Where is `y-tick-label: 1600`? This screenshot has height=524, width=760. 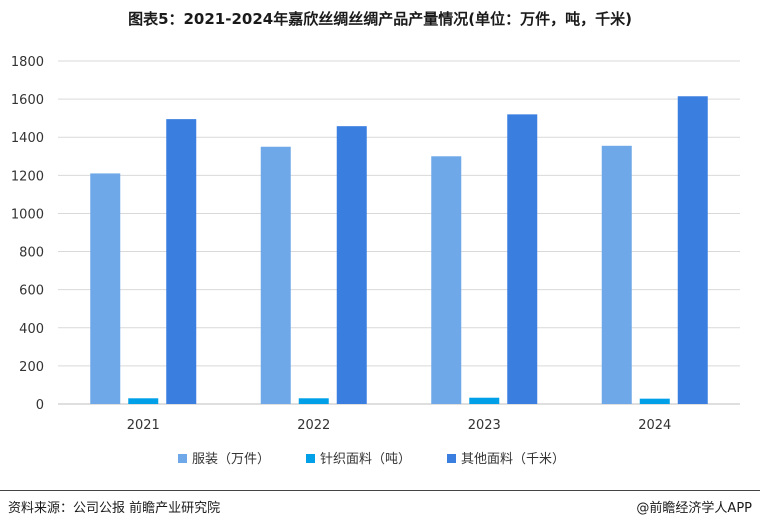
y-tick-label: 1600 is located at coordinates (27, 100).